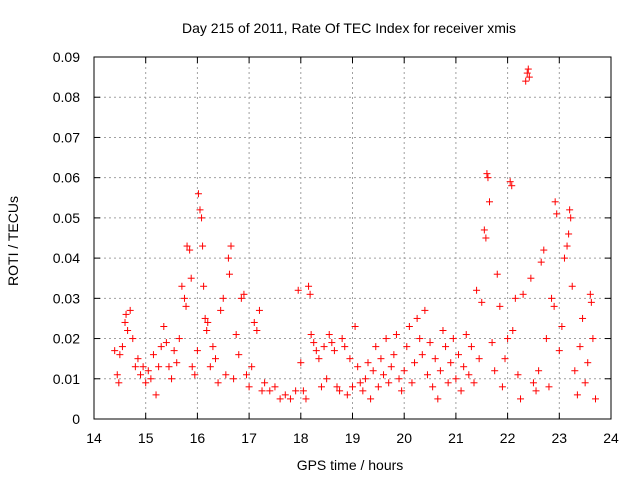  I want to click on y-tick-label: 0.09, so click(66, 57).